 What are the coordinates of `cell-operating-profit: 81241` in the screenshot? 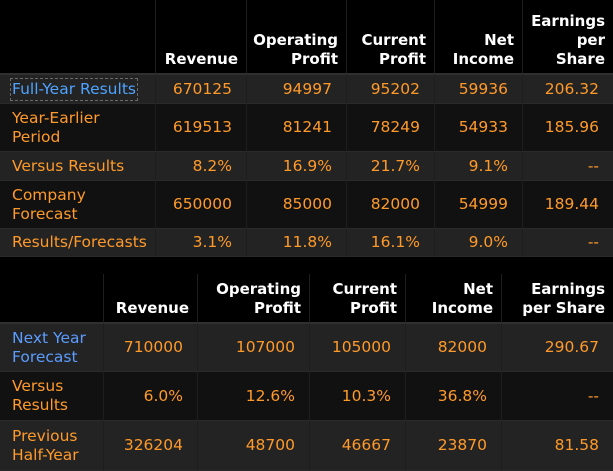 It's located at (297, 128).